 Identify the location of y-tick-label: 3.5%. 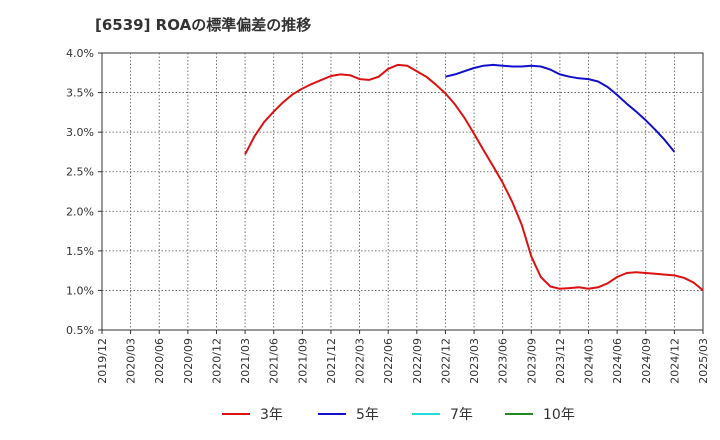
(80, 93).